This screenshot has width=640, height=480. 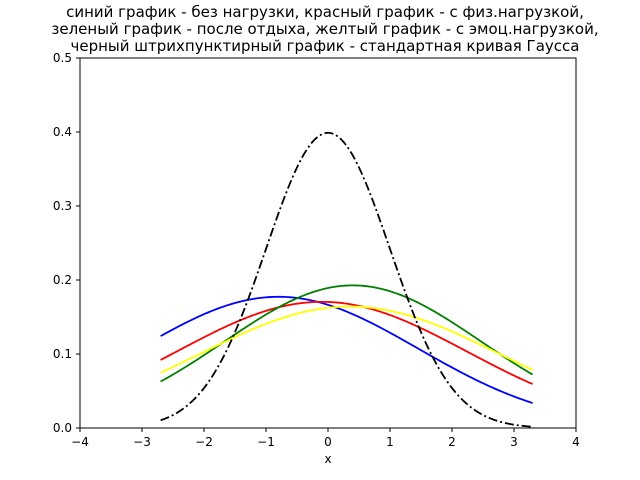 What do you see at coordinates (514, 442) in the screenshot?
I see `x-tick-label: 3` at bounding box center [514, 442].